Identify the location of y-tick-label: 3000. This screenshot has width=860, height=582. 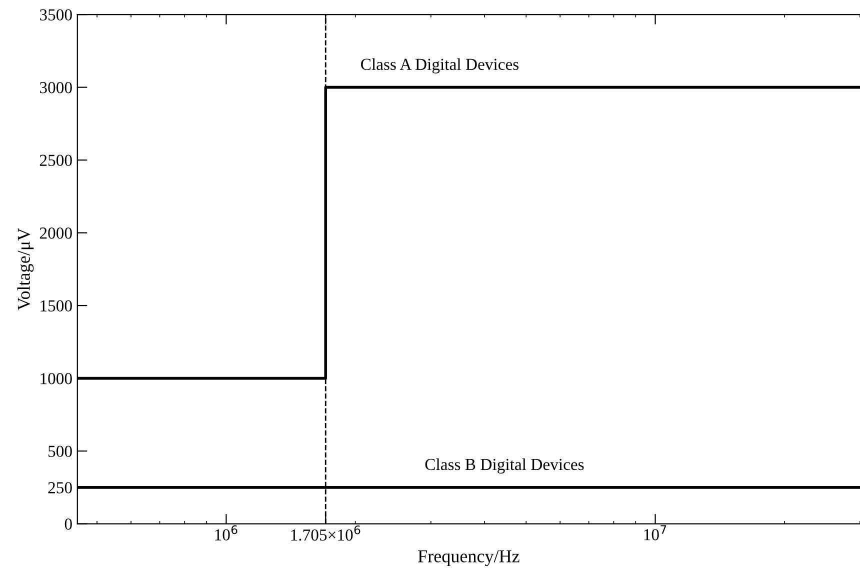
(56, 88).